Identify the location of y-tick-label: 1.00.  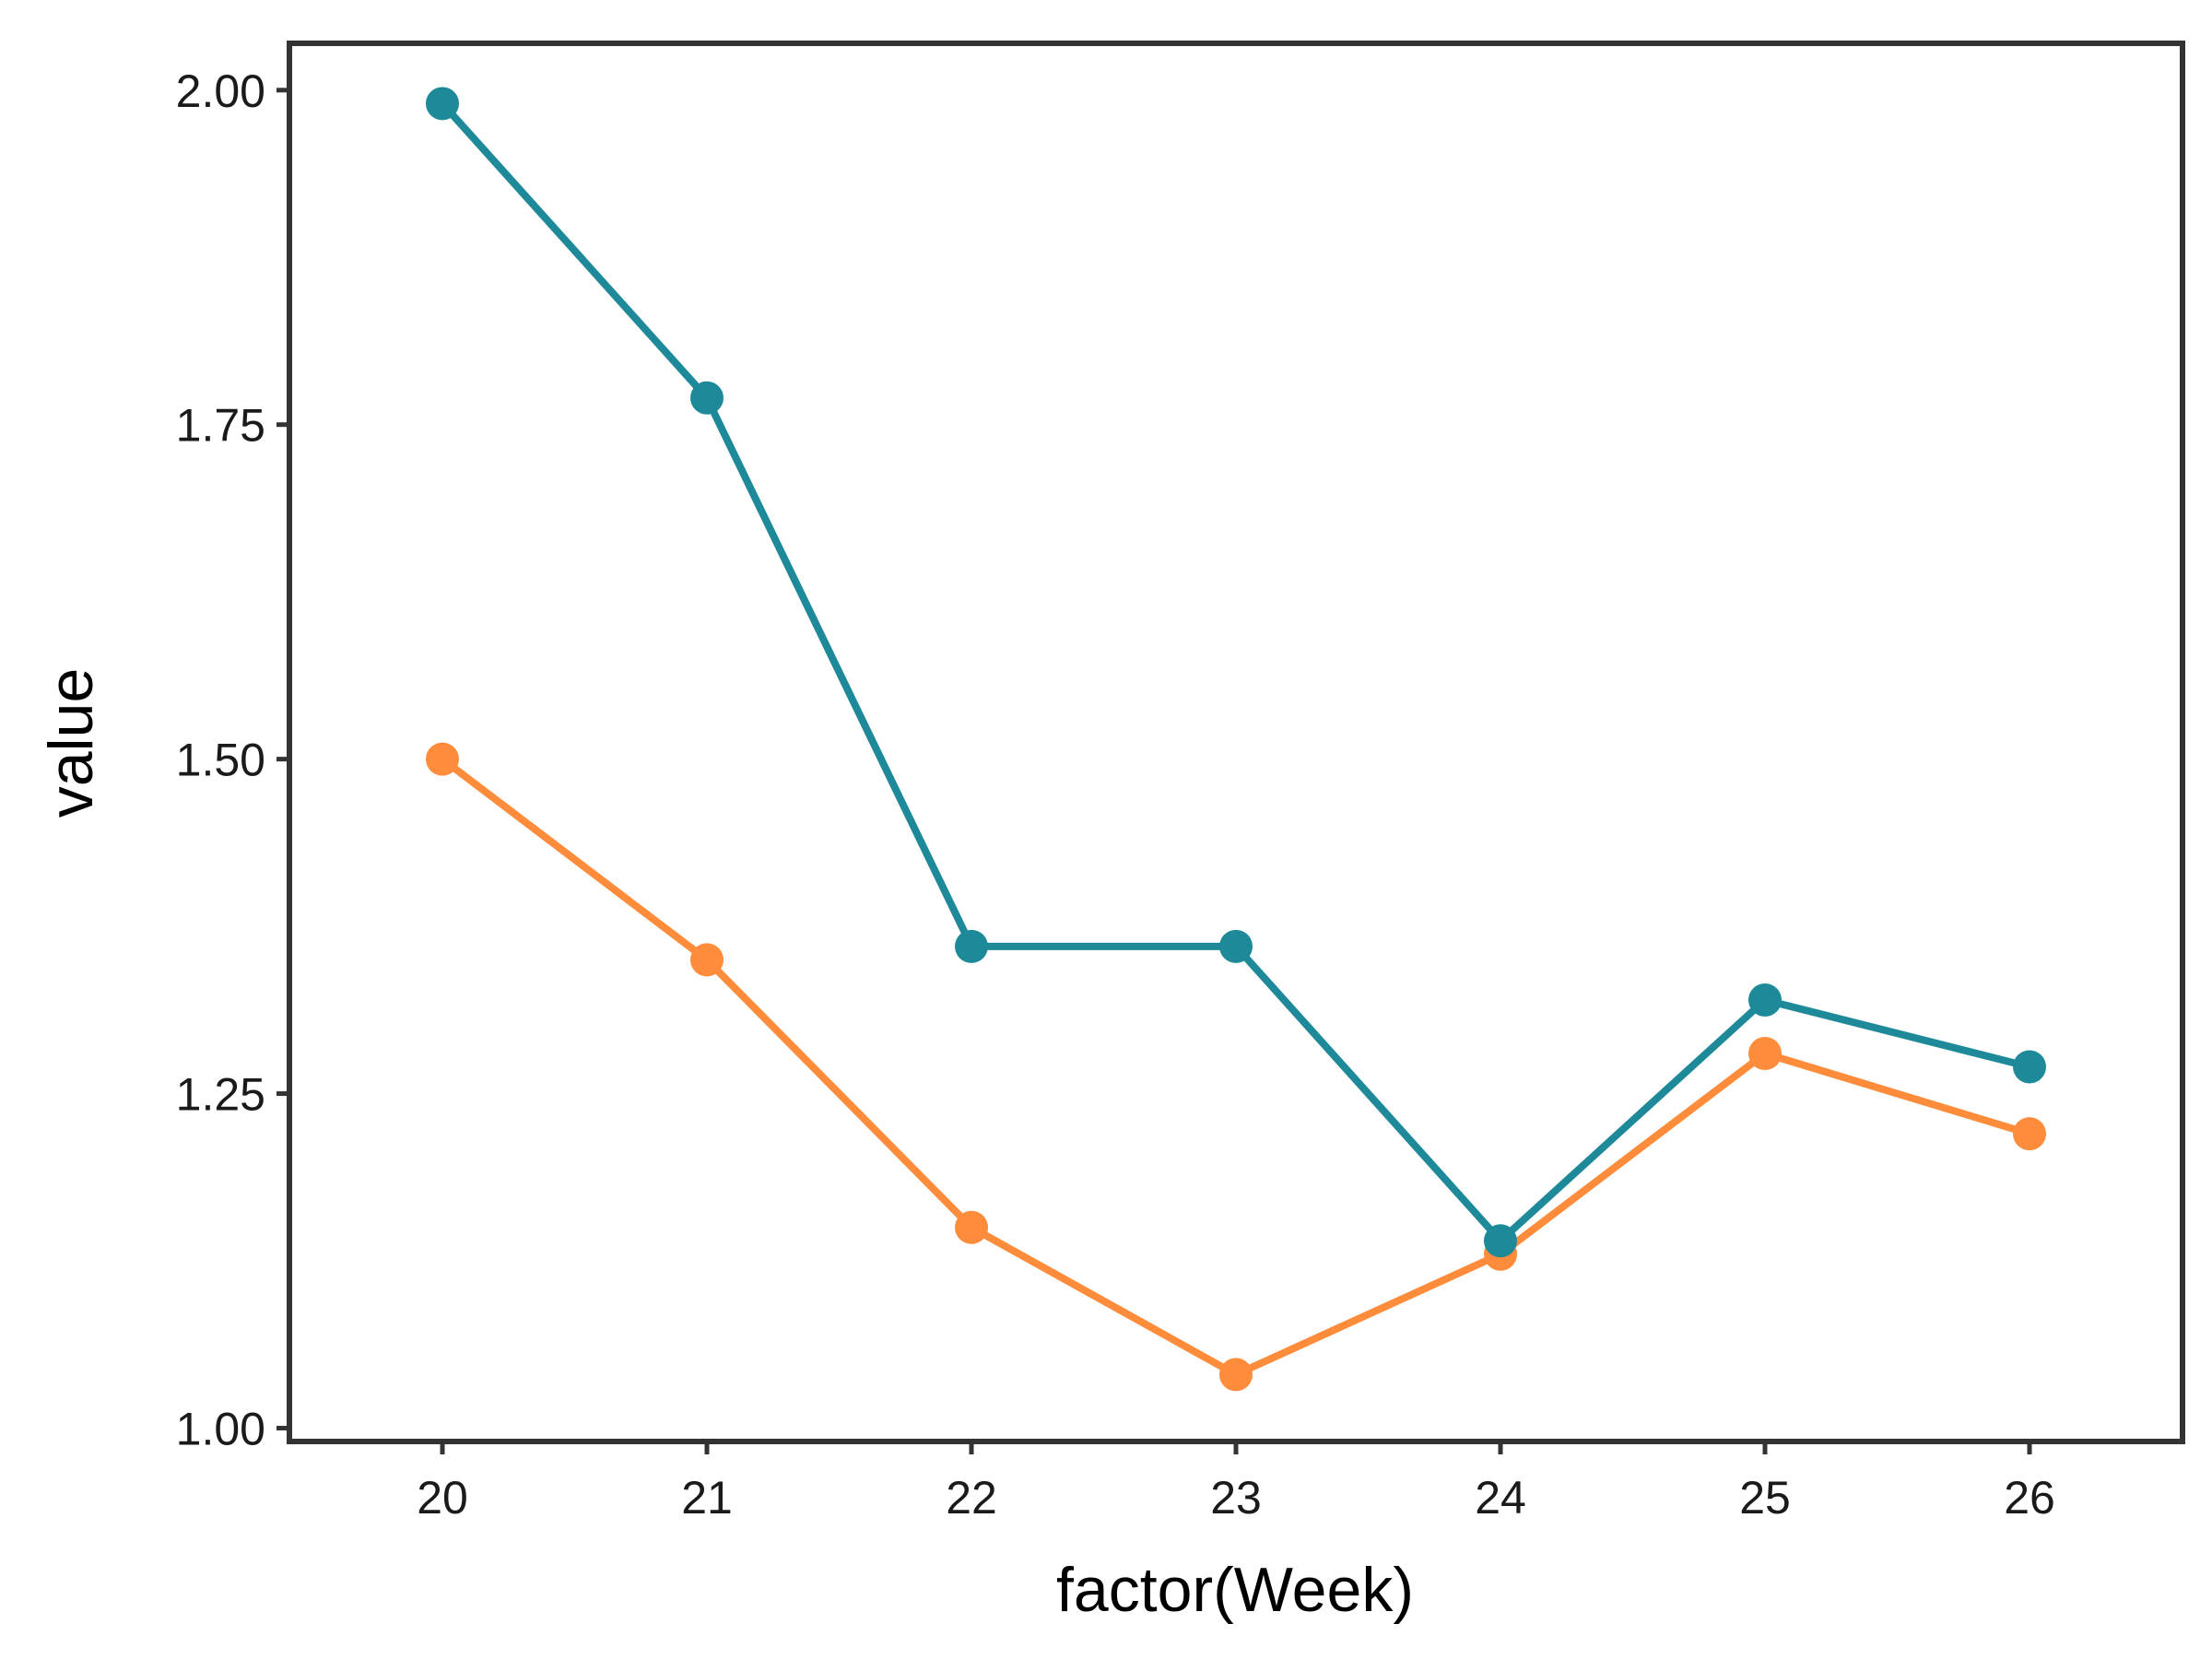
(220, 1428).